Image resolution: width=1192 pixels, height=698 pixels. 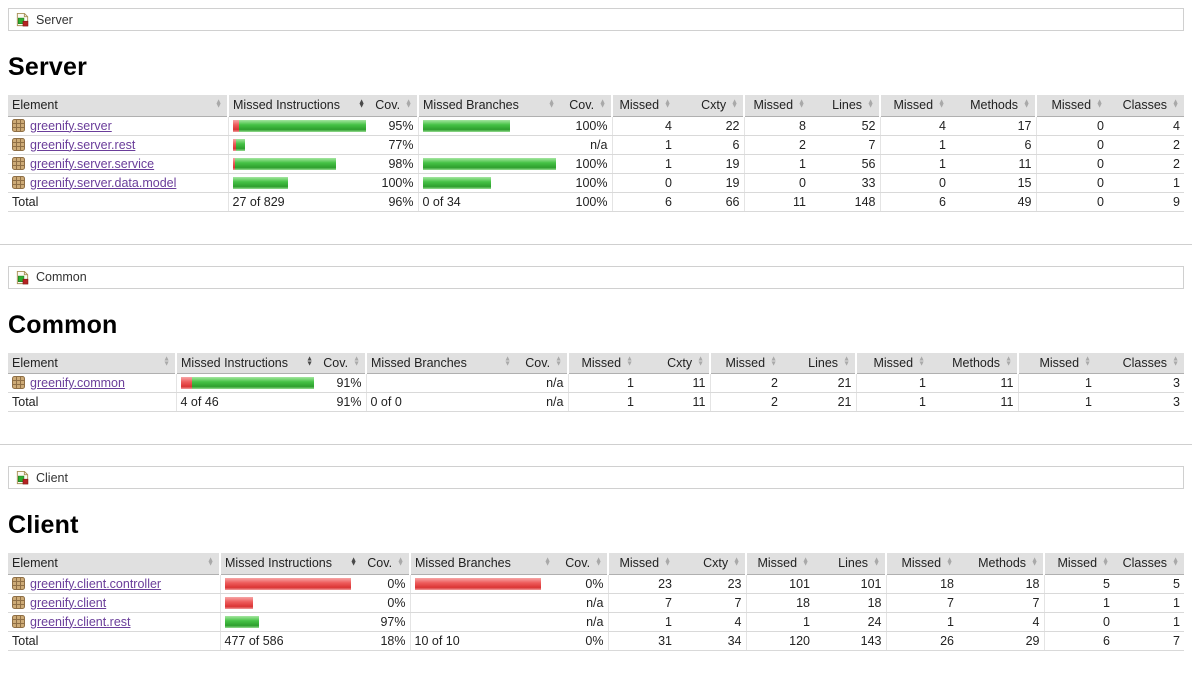 I want to click on cxty-value: 7, so click(x=711, y=603).